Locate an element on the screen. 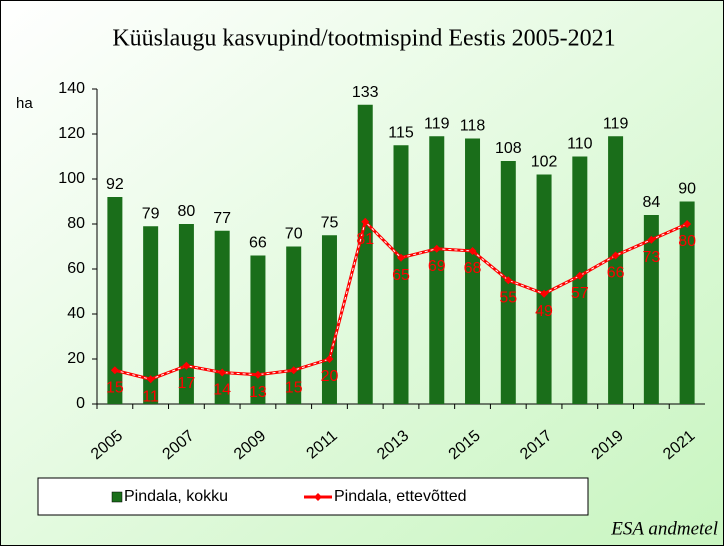  point-label: 81 is located at coordinates (365, 239).